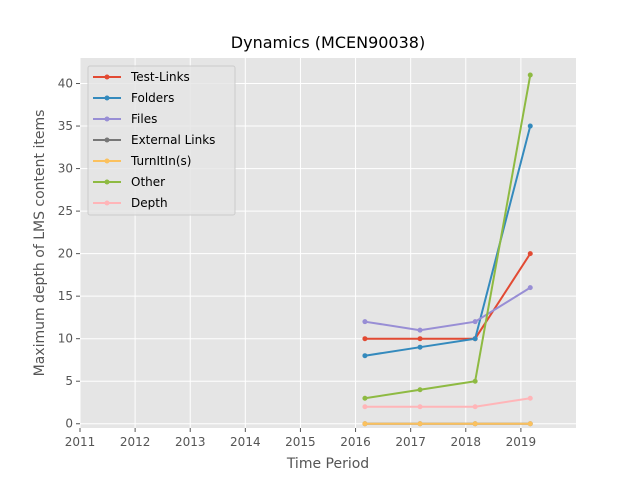  Describe the element at coordinates (152, 98) in the screenshot. I see `legend-entry-label: Folders` at that location.